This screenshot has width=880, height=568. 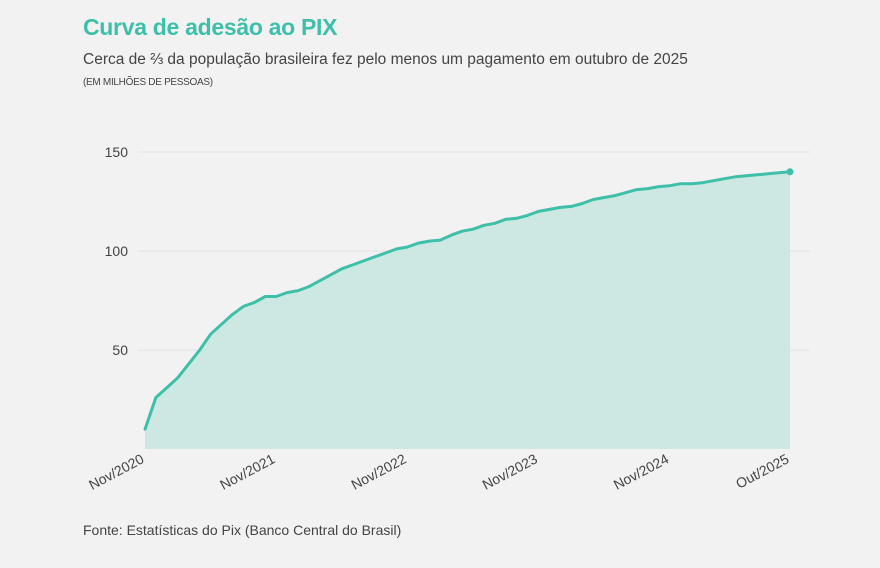 What do you see at coordinates (120, 350) in the screenshot?
I see `y-tick-label: 50` at bounding box center [120, 350].